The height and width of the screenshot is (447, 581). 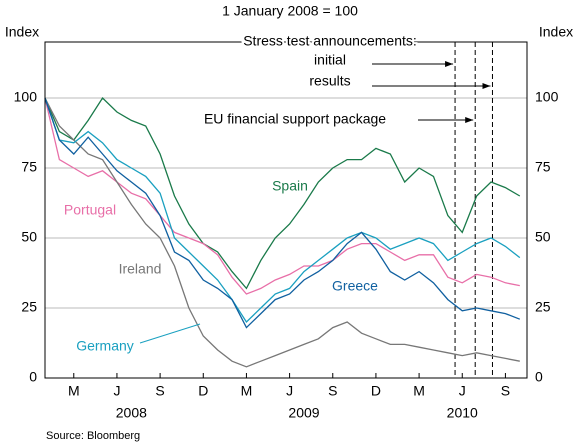 I want to click on y-tick-label: 75, so click(x=29, y=167).